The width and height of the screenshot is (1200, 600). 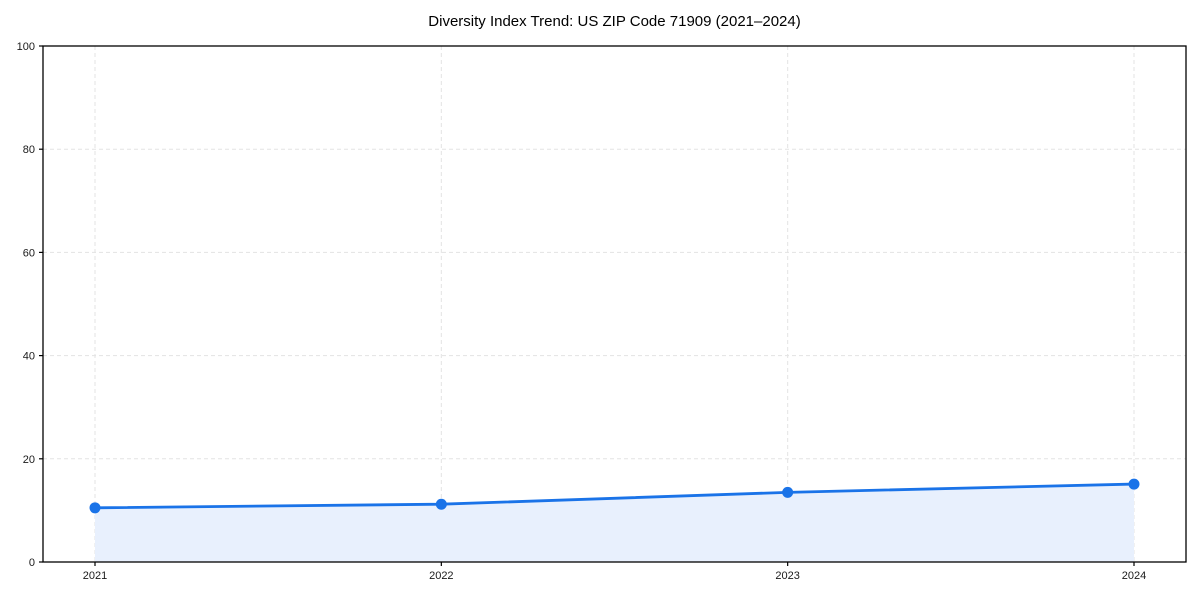 What do you see at coordinates (614, 523) in the screenshot?
I see `area-fill` at bounding box center [614, 523].